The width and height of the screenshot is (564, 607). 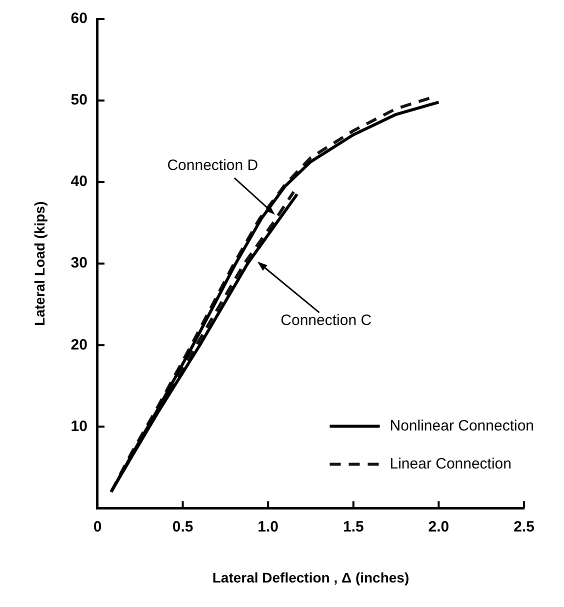 What do you see at coordinates (212, 165) in the screenshot?
I see `annotation: Connection D` at bounding box center [212, 165].